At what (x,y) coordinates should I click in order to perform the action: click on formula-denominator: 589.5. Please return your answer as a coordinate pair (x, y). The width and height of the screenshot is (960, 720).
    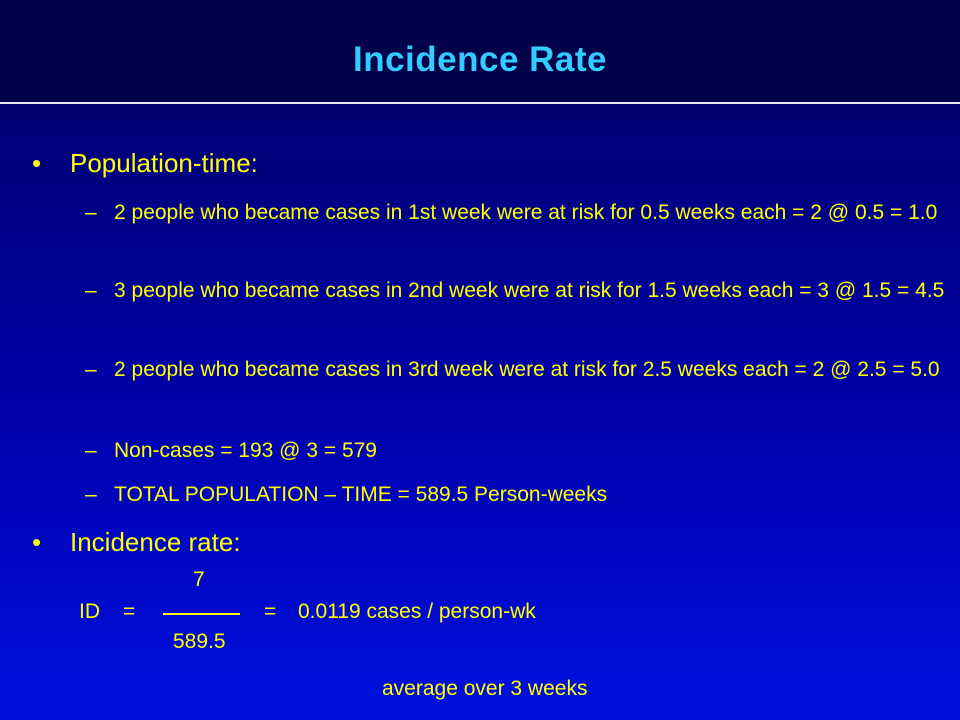
    Looking at the image, I should click on (199, 641).